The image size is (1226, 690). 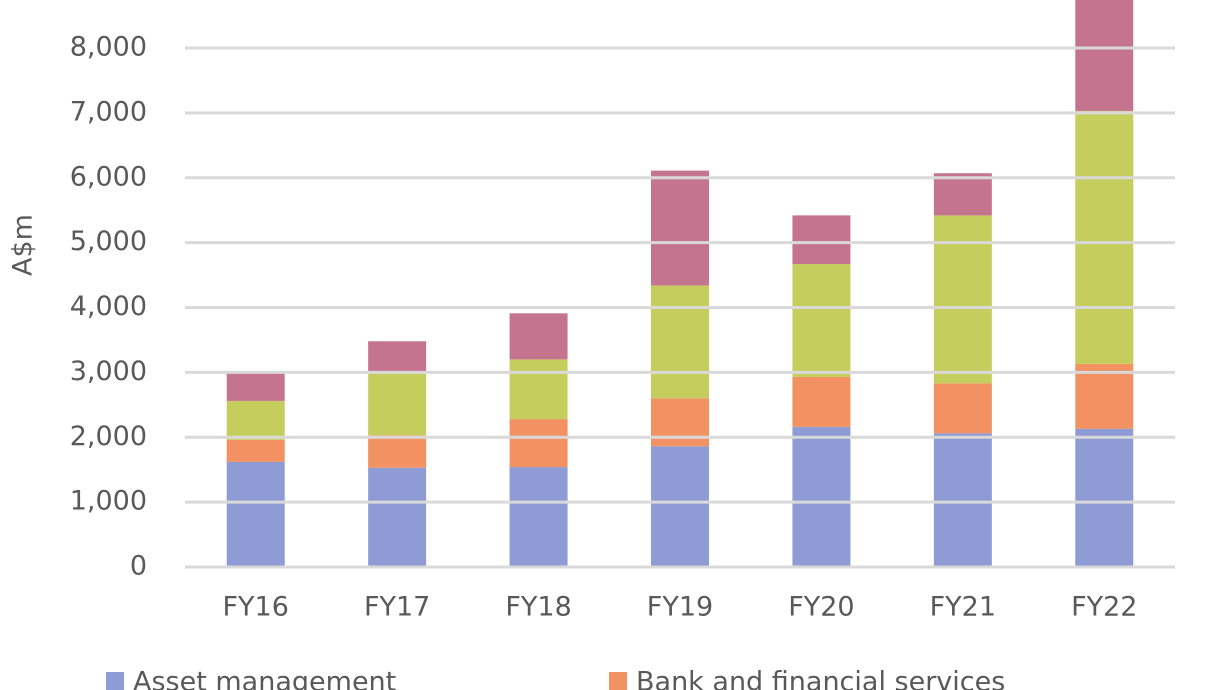 I want to click on y-axis-label: A$m, so click(x=23, y=245).